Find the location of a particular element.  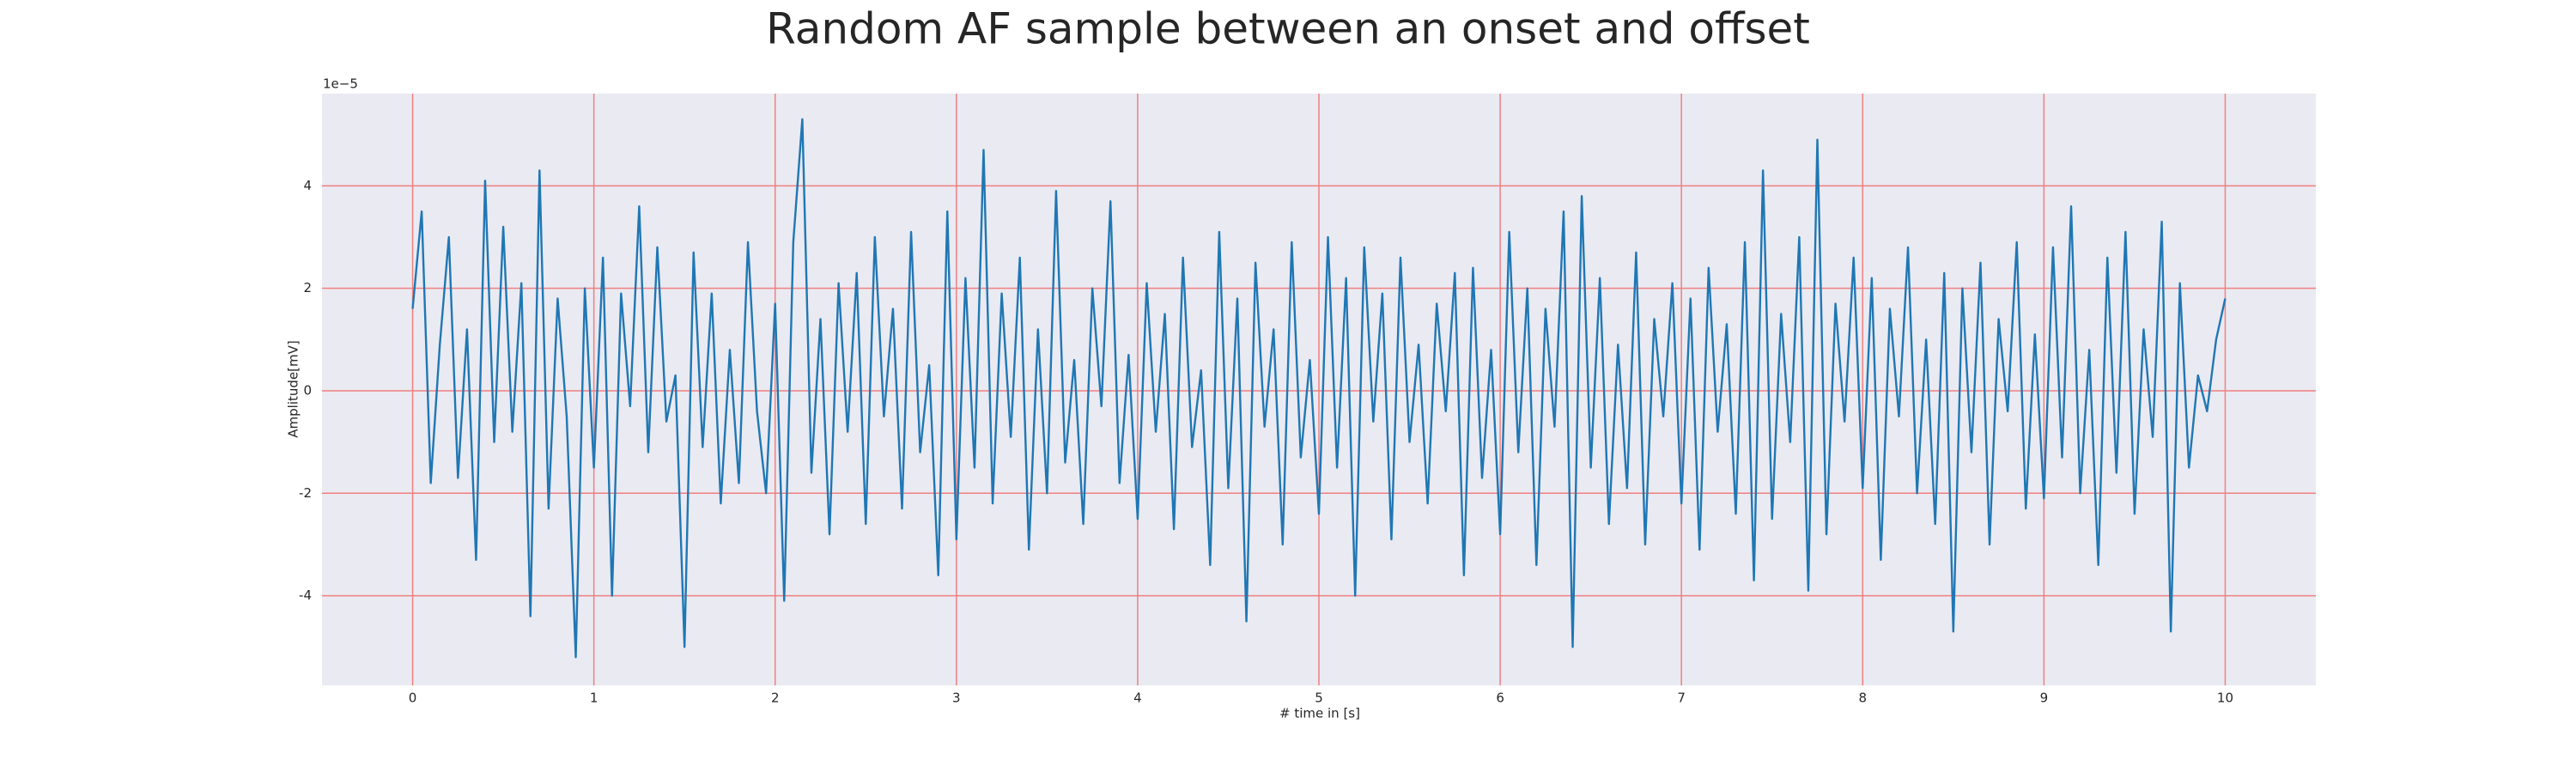

x-tick-label: 2 is located at coordinates (775, 698).